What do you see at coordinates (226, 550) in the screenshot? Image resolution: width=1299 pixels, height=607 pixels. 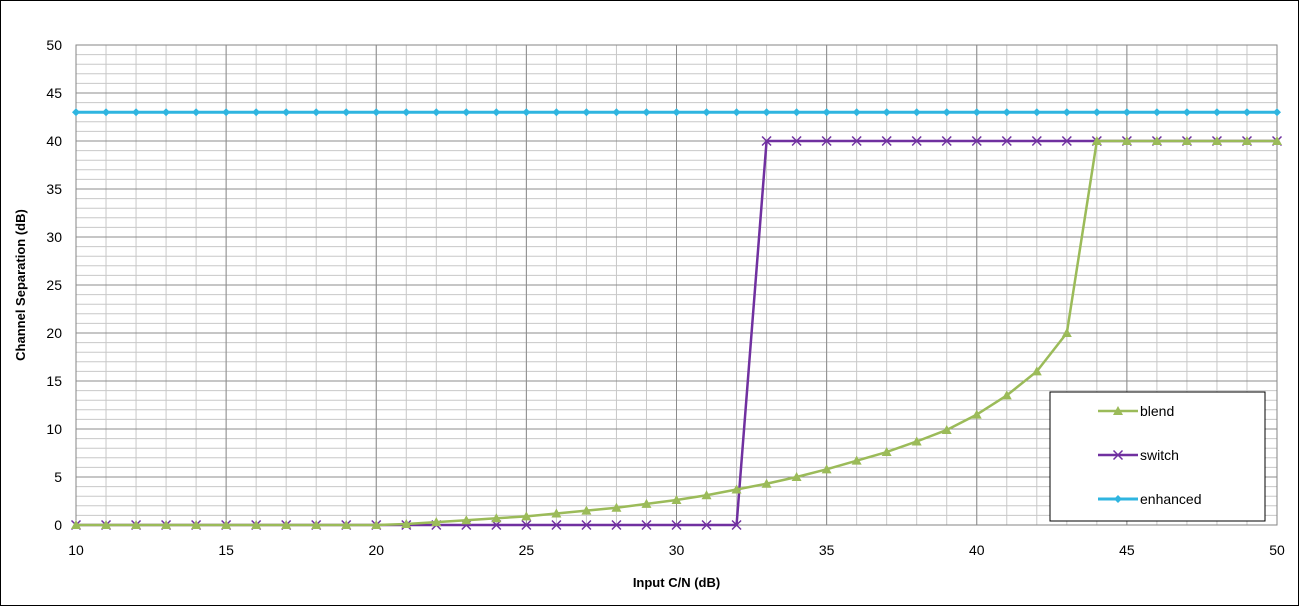 I see `x-tick-label: 15` at bounding box center [226, 550].